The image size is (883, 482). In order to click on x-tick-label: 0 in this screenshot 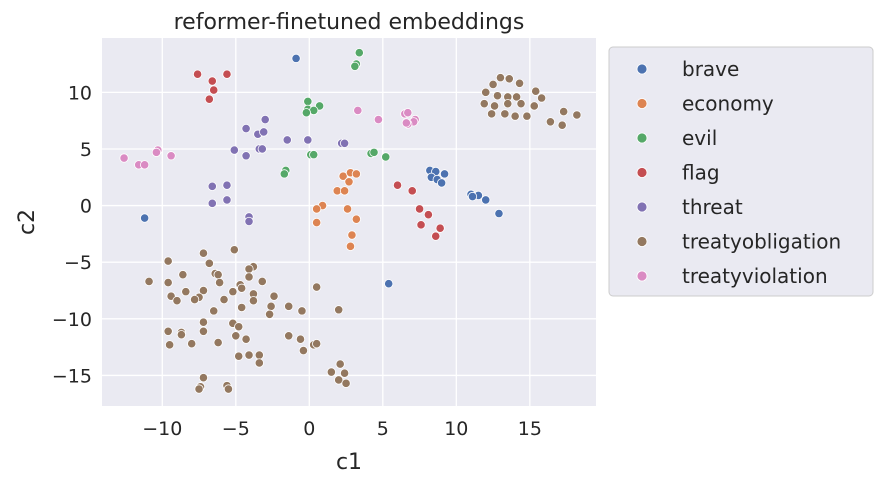, I will do `click(309, 429)`.